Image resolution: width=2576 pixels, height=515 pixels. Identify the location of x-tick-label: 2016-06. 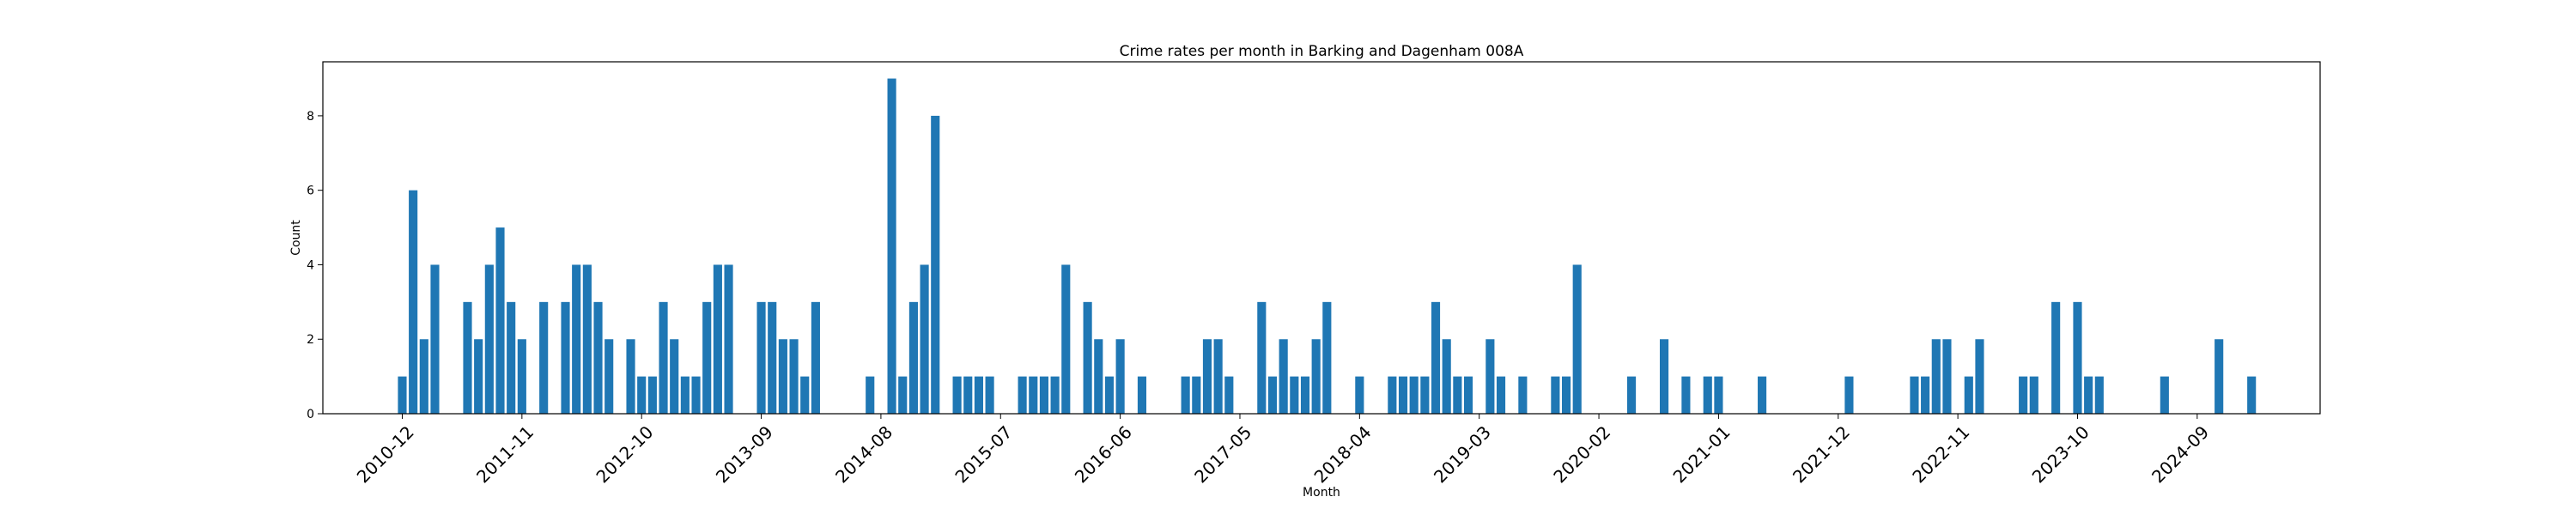
(1103, 454).